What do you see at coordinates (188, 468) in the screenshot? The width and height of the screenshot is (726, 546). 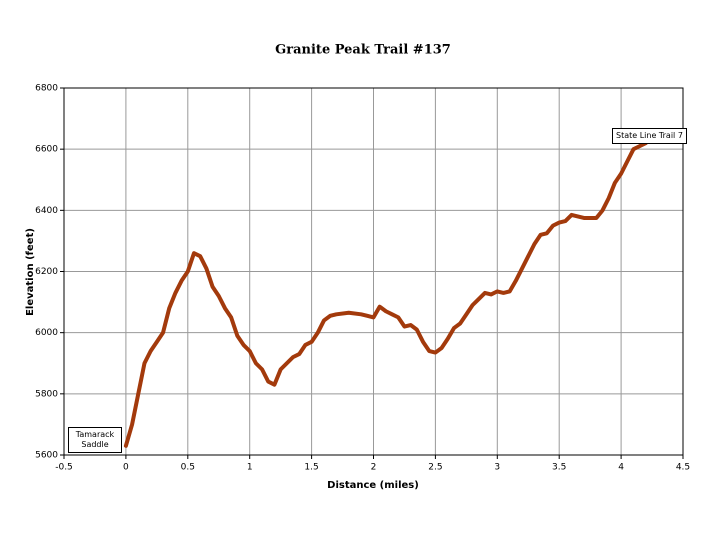 I see `x-tick-label: 0.5` at bounding box center [188, 468].